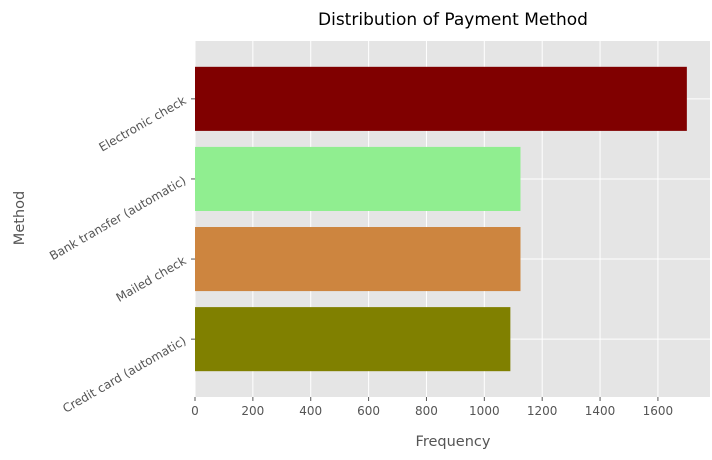  I want to click on y-tick-label: Electronic check, so click(143, 123).